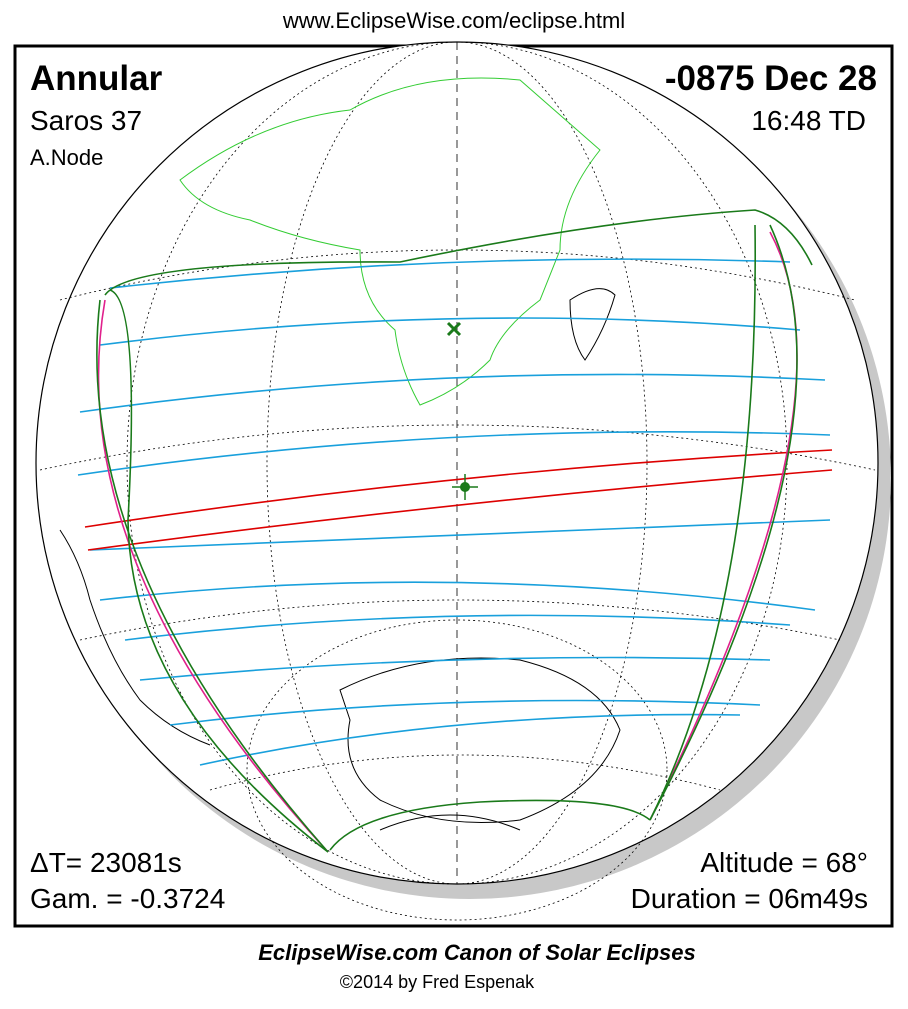 The width and height of the screenshot is (908, 1009). Describe the element at coordinates (771, 78) in the screenshot. I see `date: -0875 Dec 28` at that location.